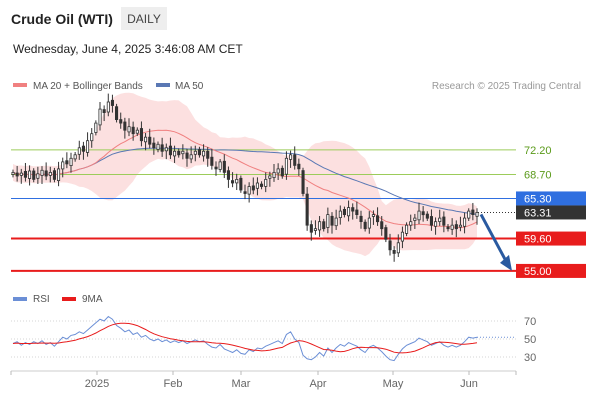 The image size is (590, 400). I want to click on x-label-Feb: Feb, so click(173, 384).